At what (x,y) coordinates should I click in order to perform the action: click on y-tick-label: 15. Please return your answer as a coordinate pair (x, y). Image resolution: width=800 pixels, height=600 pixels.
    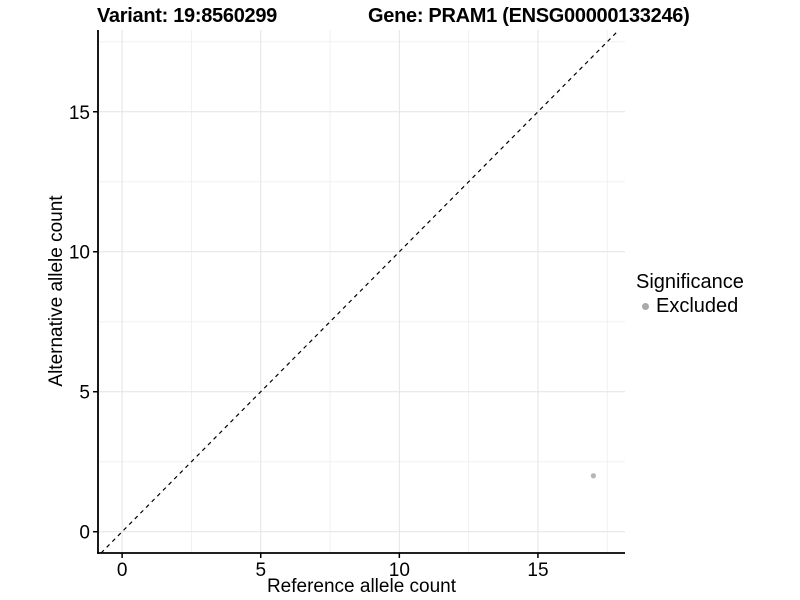
    Looking at the image, I should click on (79, 113).